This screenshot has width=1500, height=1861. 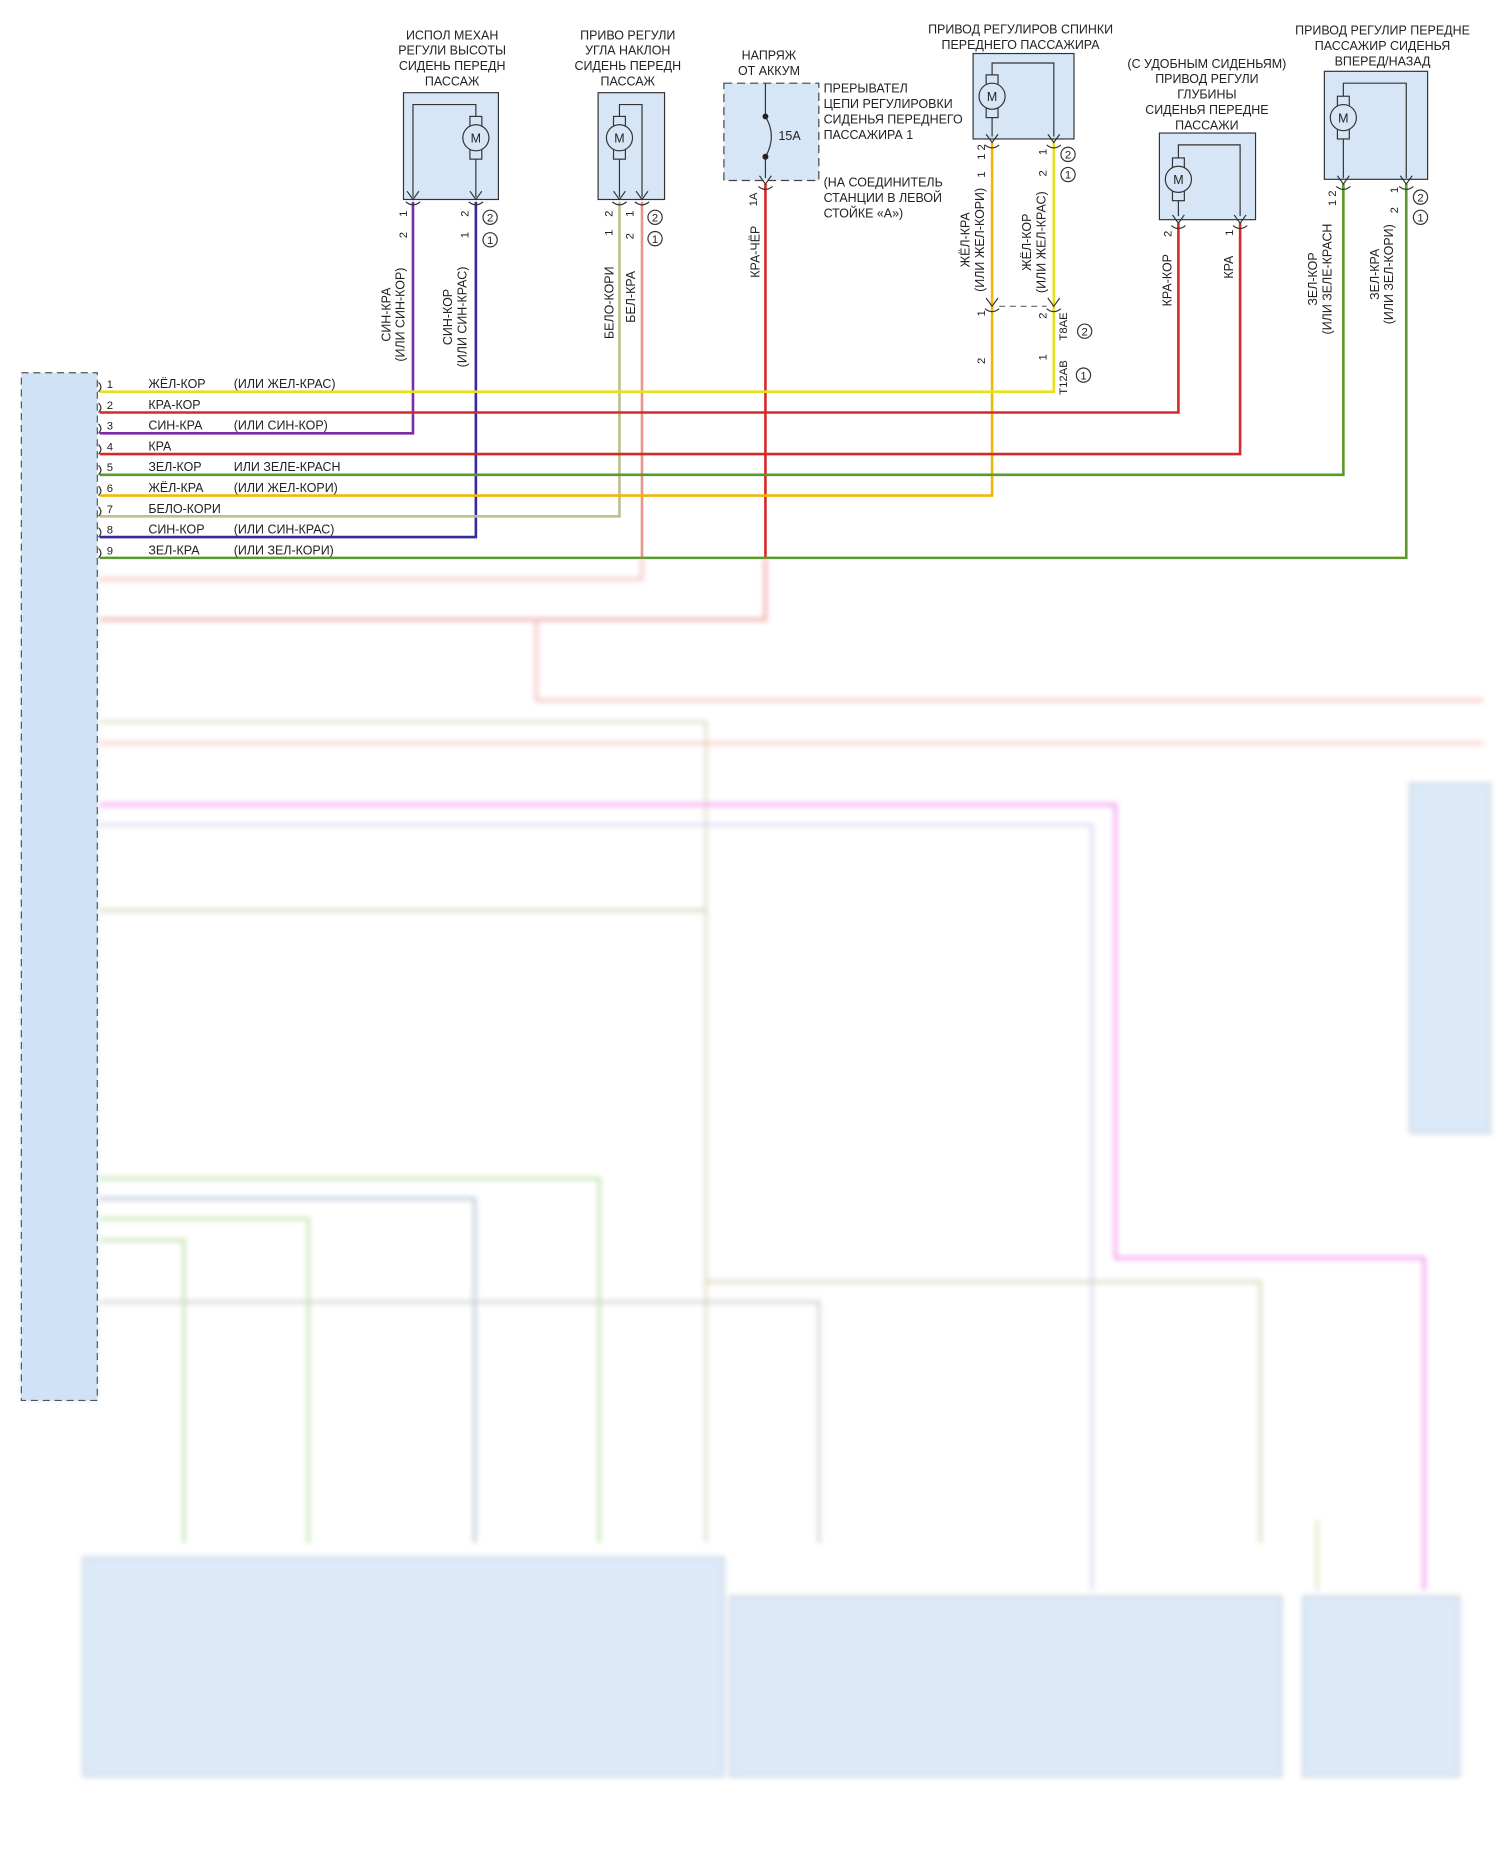 What do you see at coordinates (1021, 45) in the screenshot?
I see `component-title: ПЕРЕДНЕГО ПАССАЖИРА` at bounding box center [1021, 45].